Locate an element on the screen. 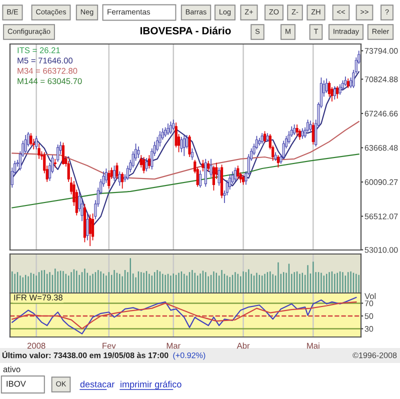 This screenshot has height=399, width=400. y-tick-label: 63668.48 is located at coordinates (381, 148).